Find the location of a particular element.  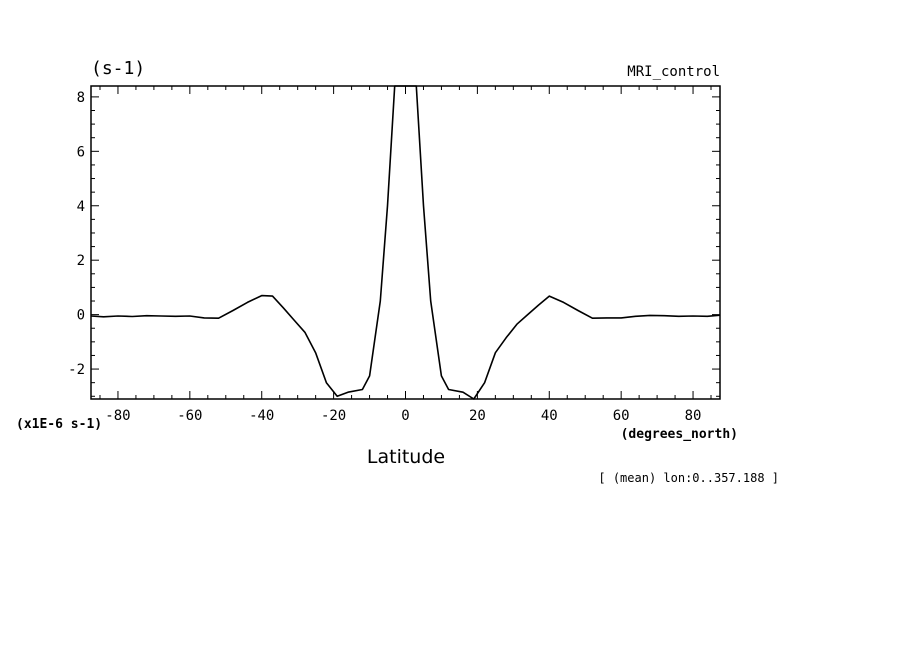

x-unit-label: (degrees_north) is located at coordinates (679, 434).